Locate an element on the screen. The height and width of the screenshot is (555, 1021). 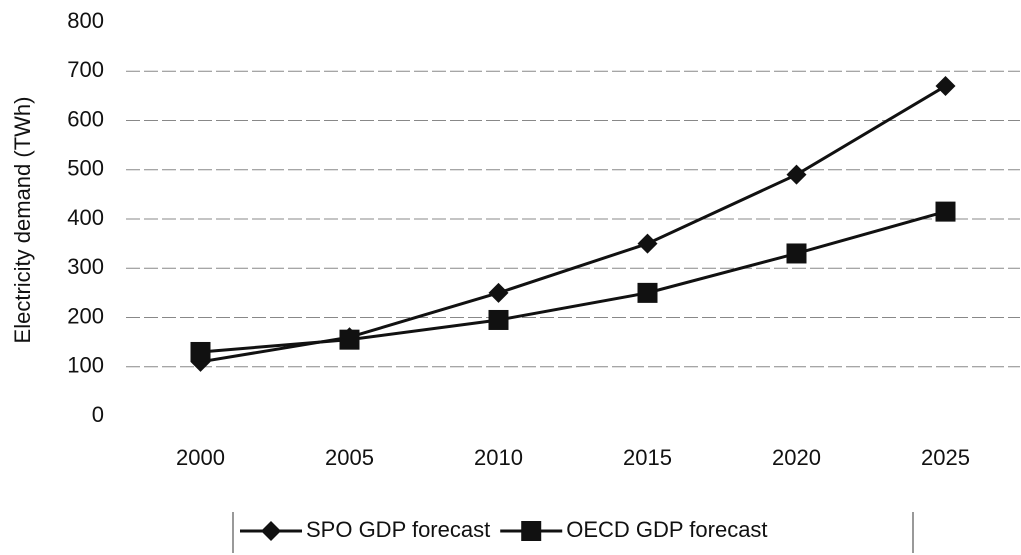
y-tick-label: 500 is located at coordinates (85, 168).